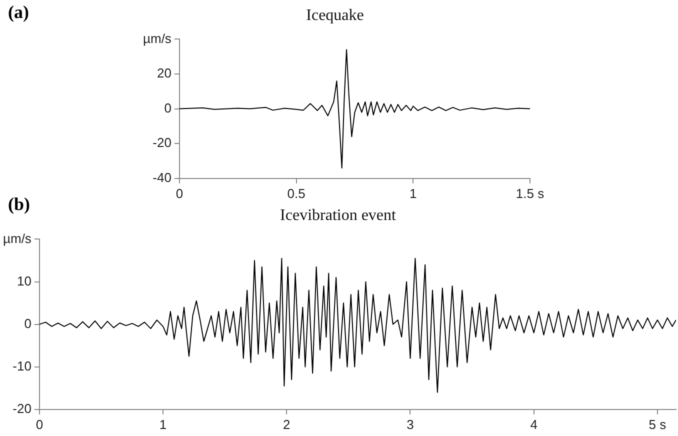  I want to click on x-tick-label: 2, so click(286, 424).